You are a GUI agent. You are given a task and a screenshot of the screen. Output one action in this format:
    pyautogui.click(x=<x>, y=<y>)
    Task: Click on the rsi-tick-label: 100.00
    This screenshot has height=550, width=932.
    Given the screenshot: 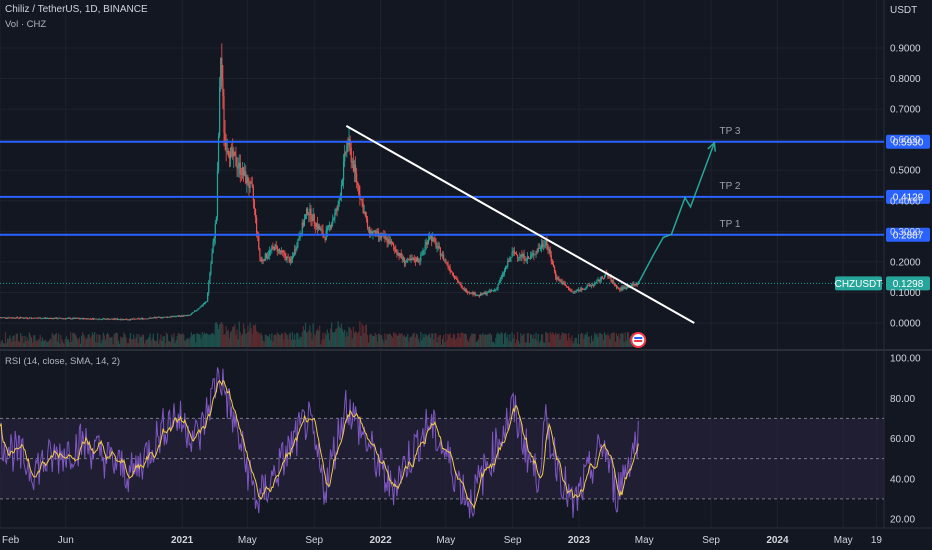 What is the action you would take?
    pyautogui.click(x=905, y=359)
    